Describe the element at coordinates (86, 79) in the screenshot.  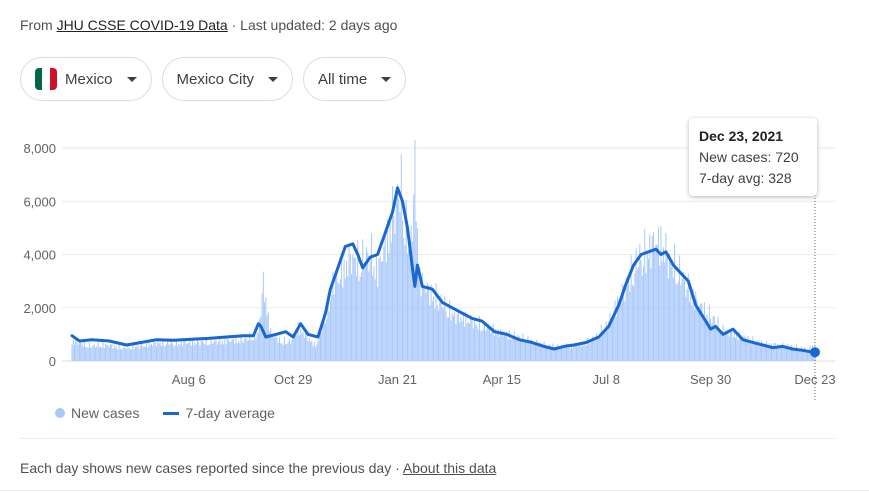
I see `country-dropdown: Mexico` at that location.